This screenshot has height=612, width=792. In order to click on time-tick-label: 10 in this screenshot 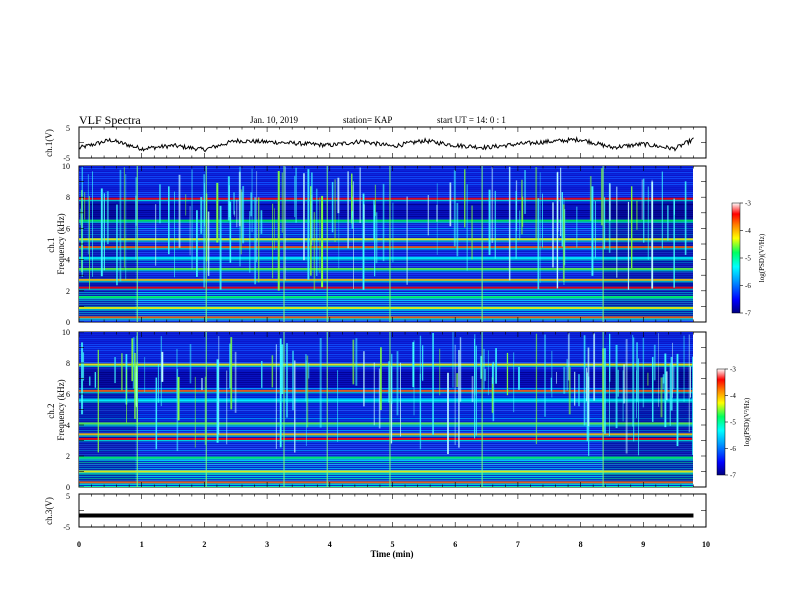, I will do `click(706, 544)`.